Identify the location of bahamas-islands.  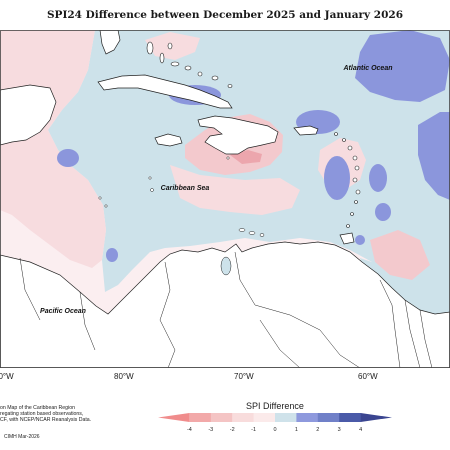
(189, 64).